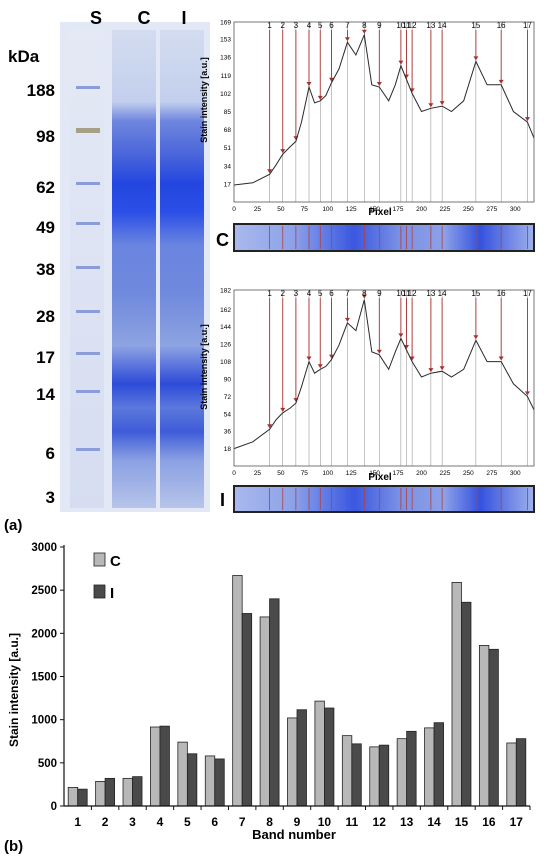 The image size is (550, 862). Describe the element at coordinates (305, 209) in the screenshot. I see `profile-xtick-label: 75` at that location.